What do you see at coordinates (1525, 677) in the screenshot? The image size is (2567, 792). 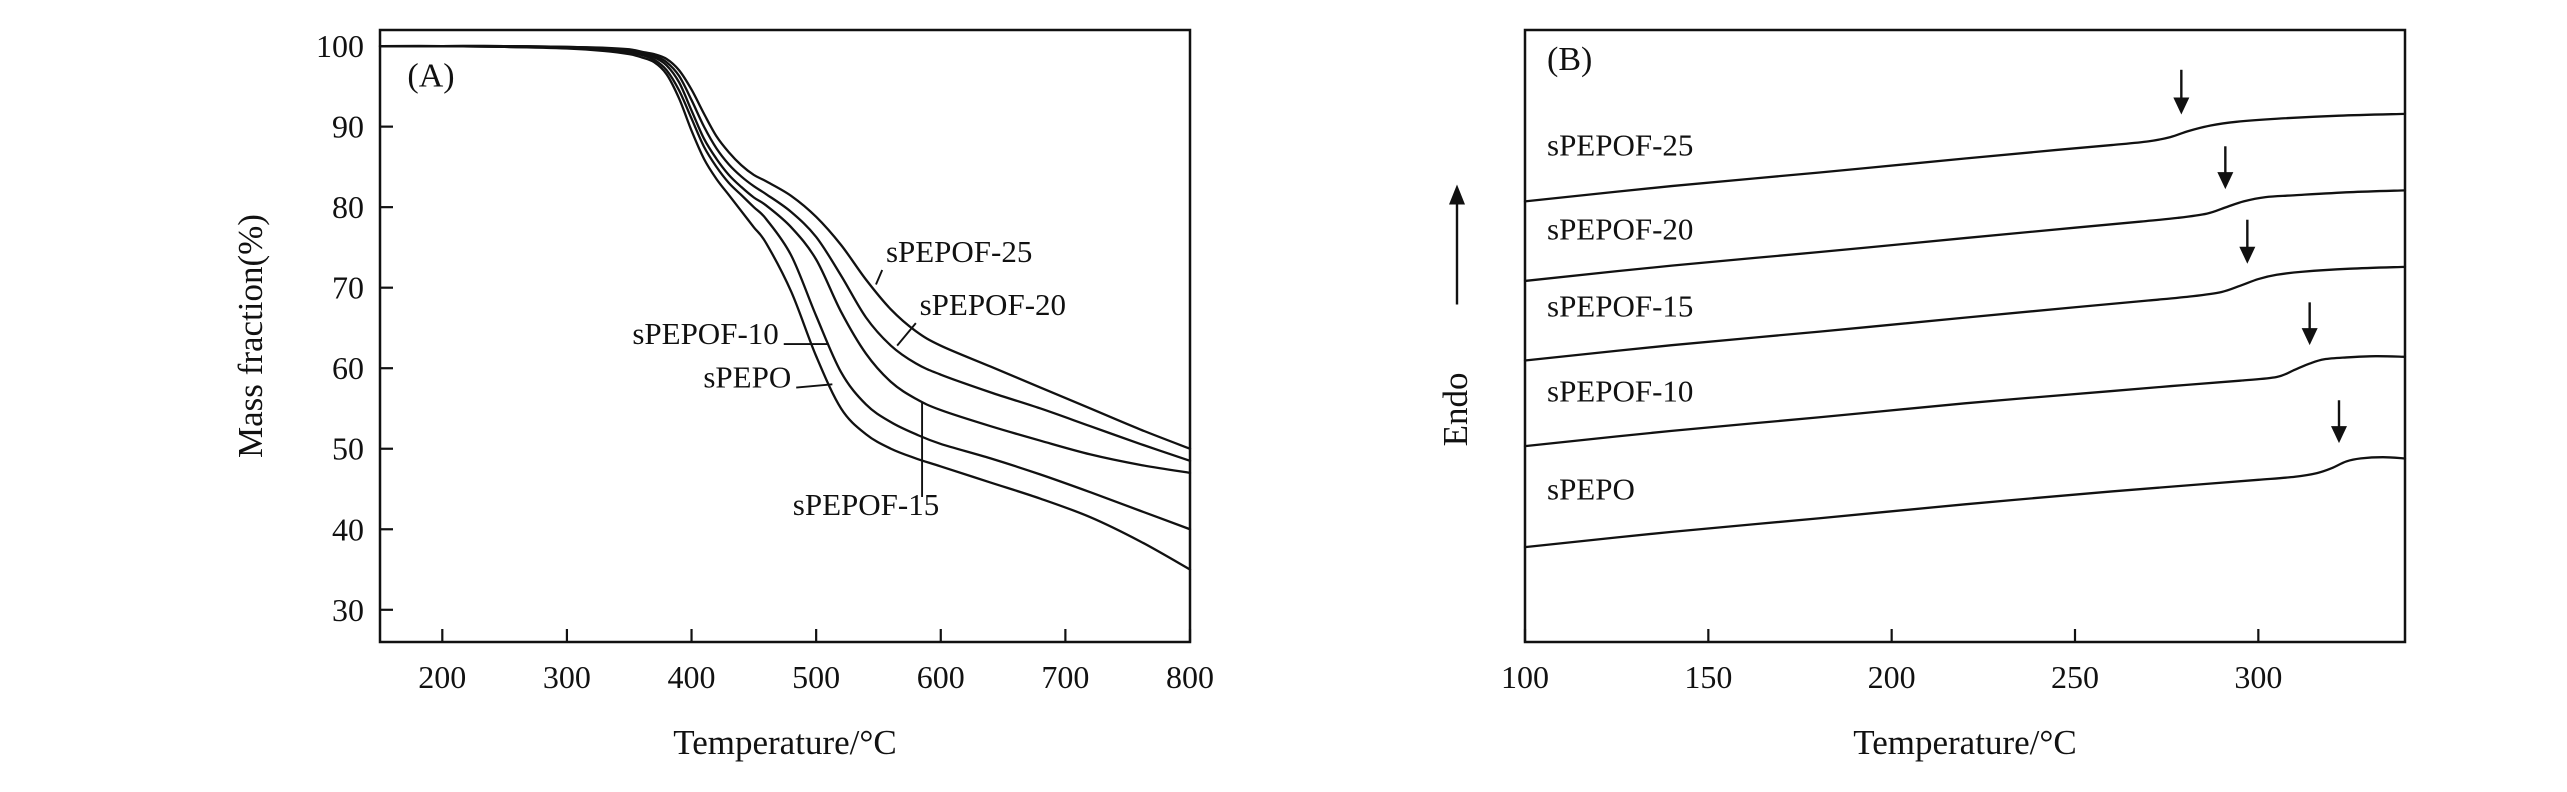 I see `x-axis-tick-label: 100` at bounding box center [1525, 677].